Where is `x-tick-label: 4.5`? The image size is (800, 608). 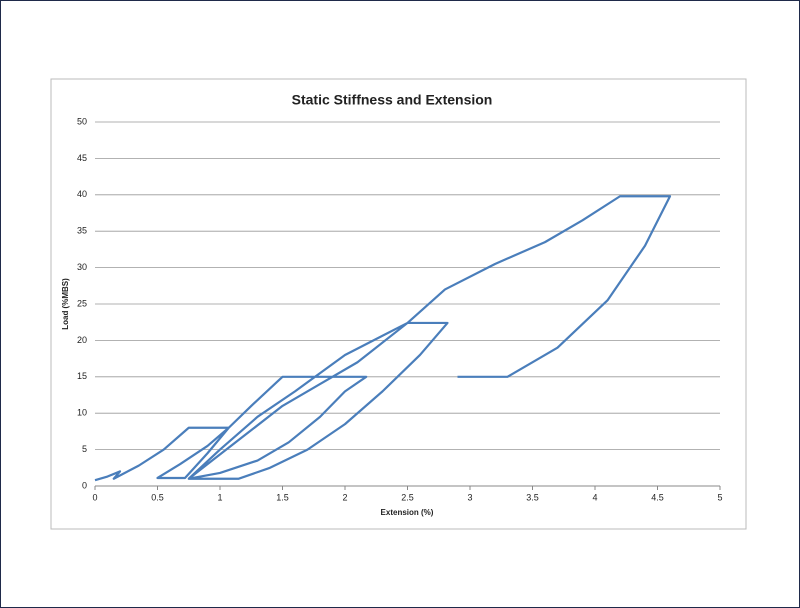 x-tick-label: 4.5 is located at coordinates (657, 497).